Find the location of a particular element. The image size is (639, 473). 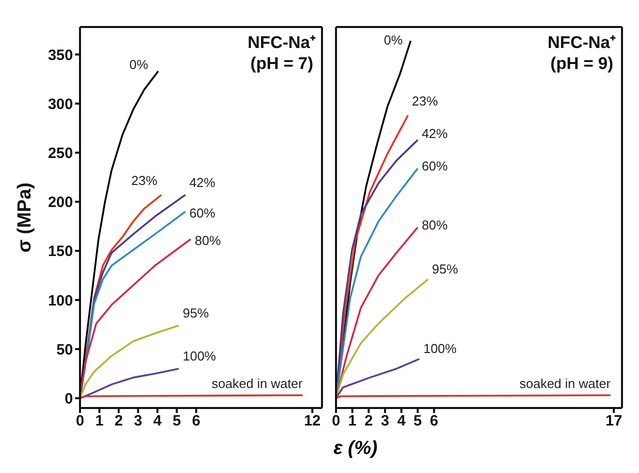

annotation: (pH = 9) is located at coordinates (581, 63).